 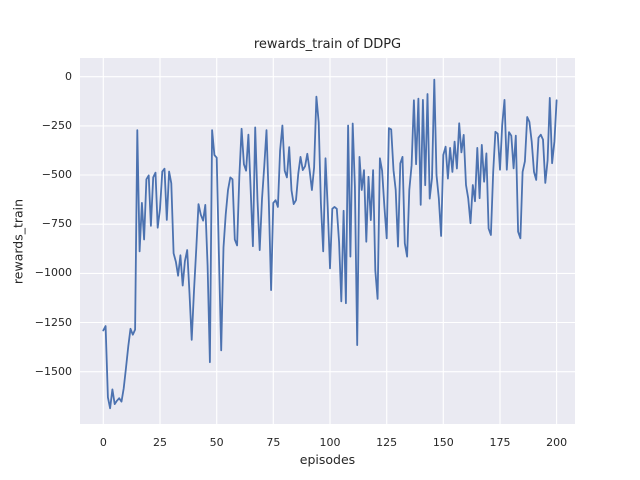 I want to click on y-tick-label: −500, so click(x=56, y=175).